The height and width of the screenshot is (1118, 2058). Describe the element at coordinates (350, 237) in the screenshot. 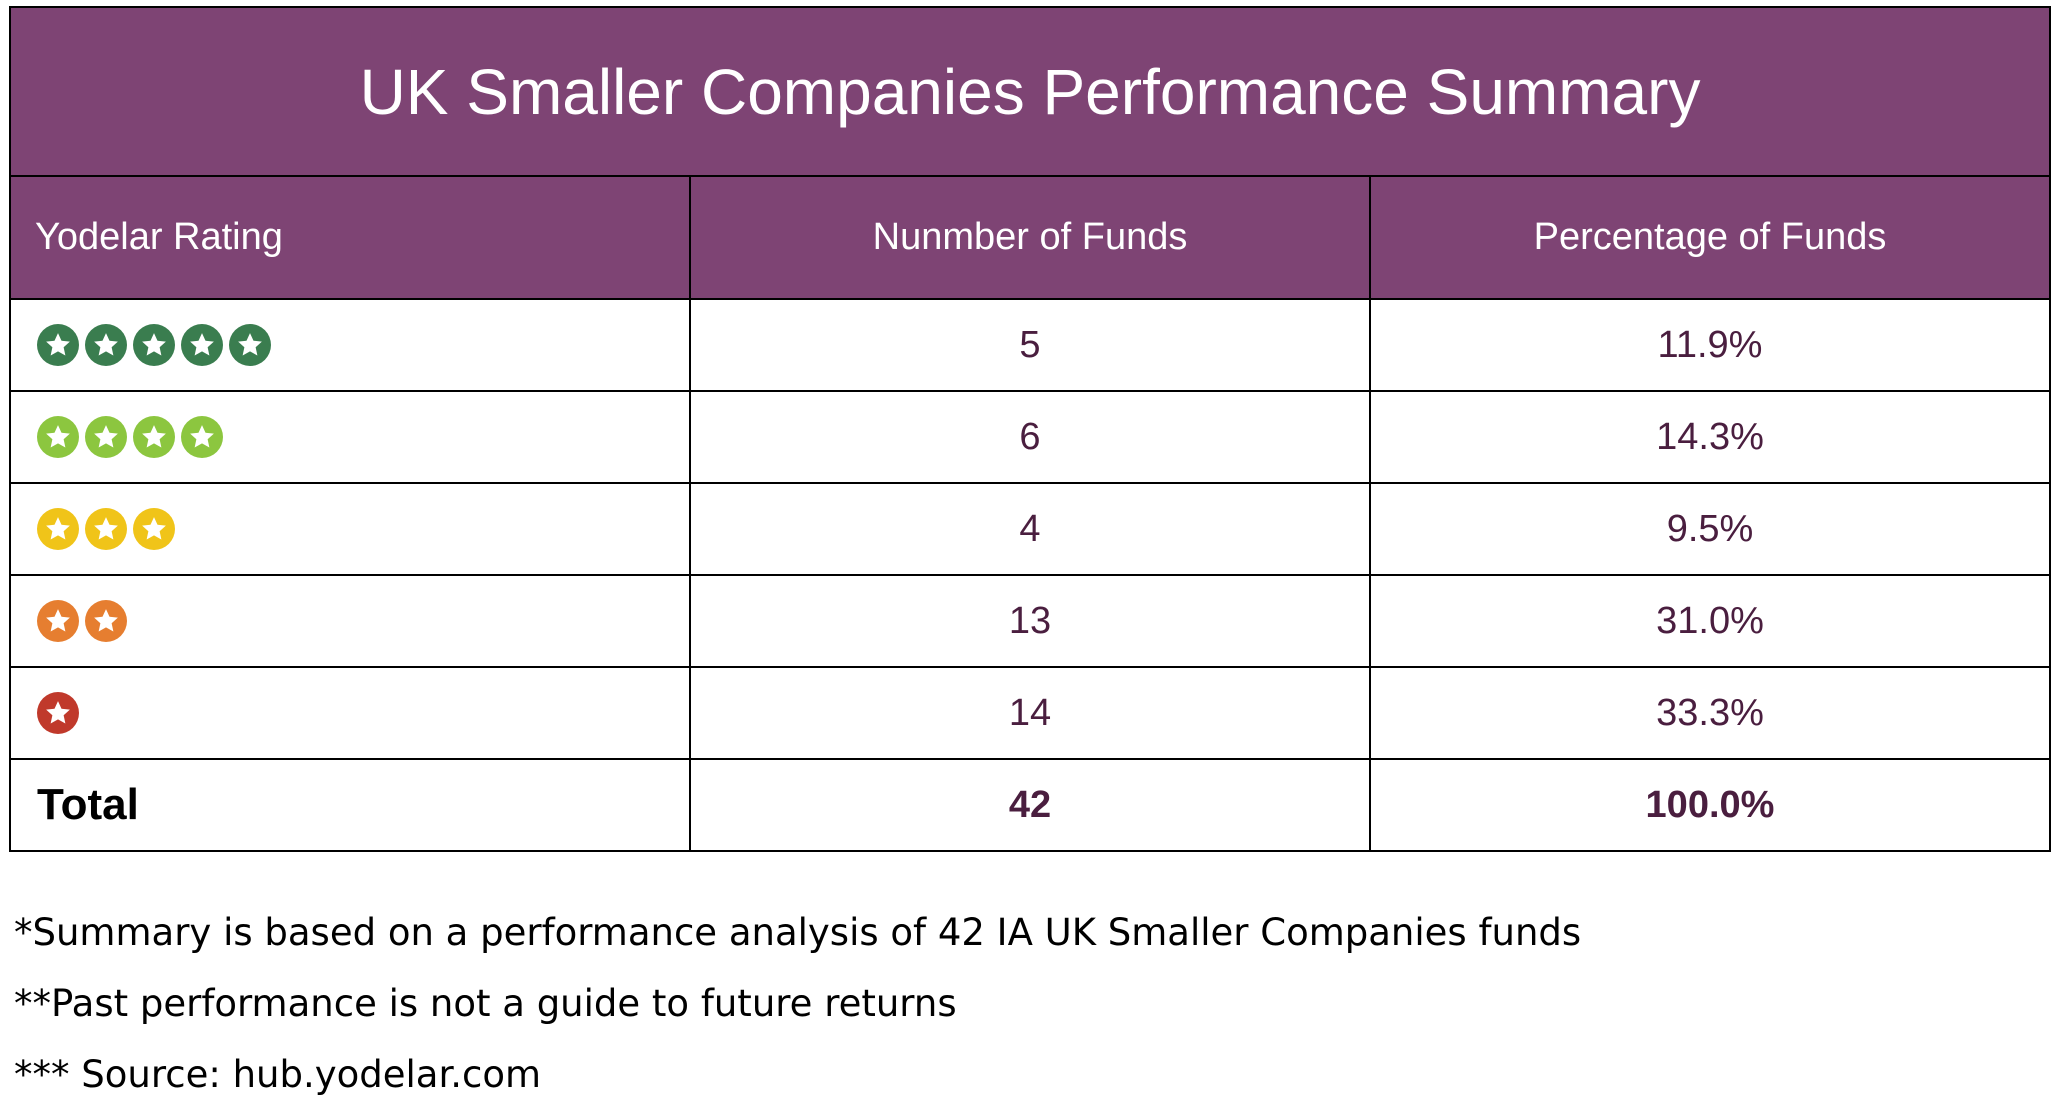

I see `header-rating: Yodelar Rating` at that location.